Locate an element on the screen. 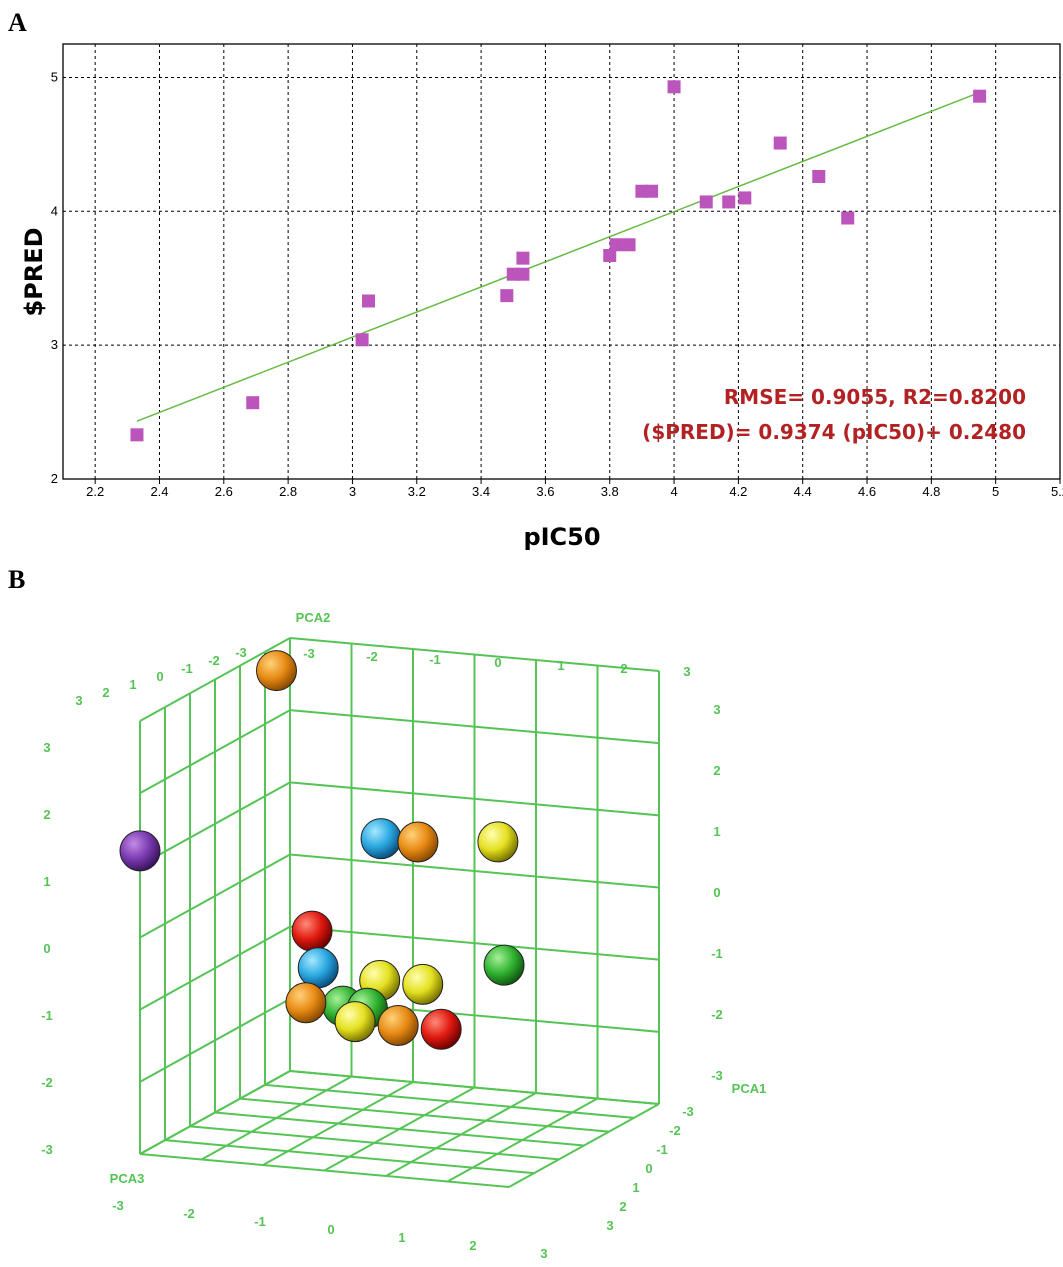 Image resolution: width=1063 pixels, height=1267 pixels. pca2-left-tick-label: 3 is located at coordinates (46, 747).